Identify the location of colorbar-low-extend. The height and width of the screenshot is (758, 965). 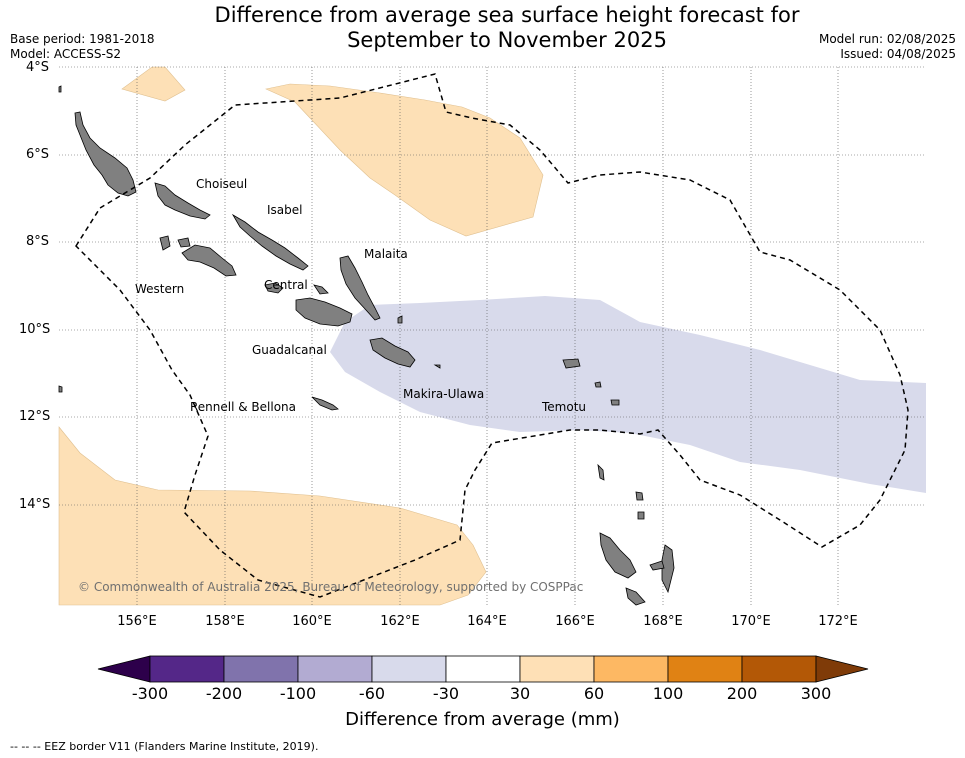
(124, 669).